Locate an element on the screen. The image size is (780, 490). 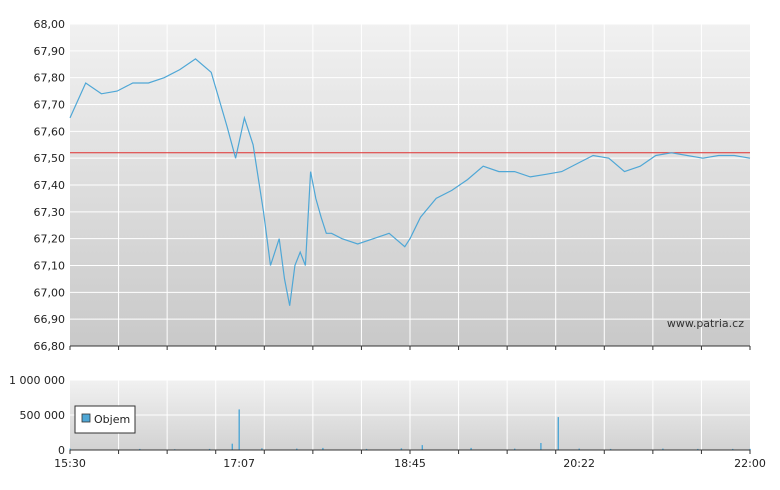
price-y-tick-label: 66,80 is located at coordinates (50, 346).